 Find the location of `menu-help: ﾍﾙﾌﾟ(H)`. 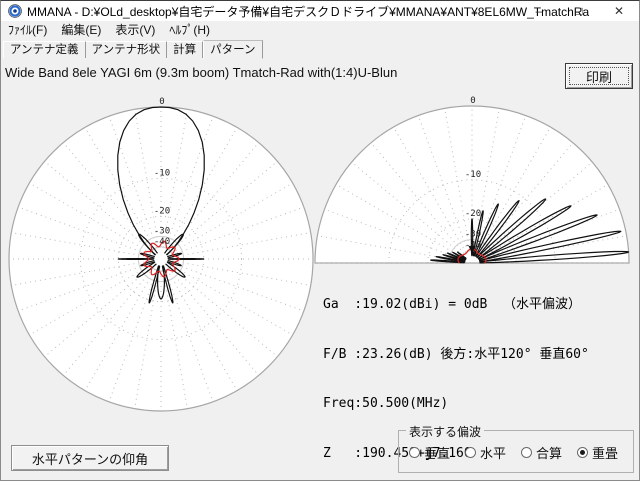

menu-help: ﾍﾙﾌﾟ(H) is located at coordinates (189, 30).